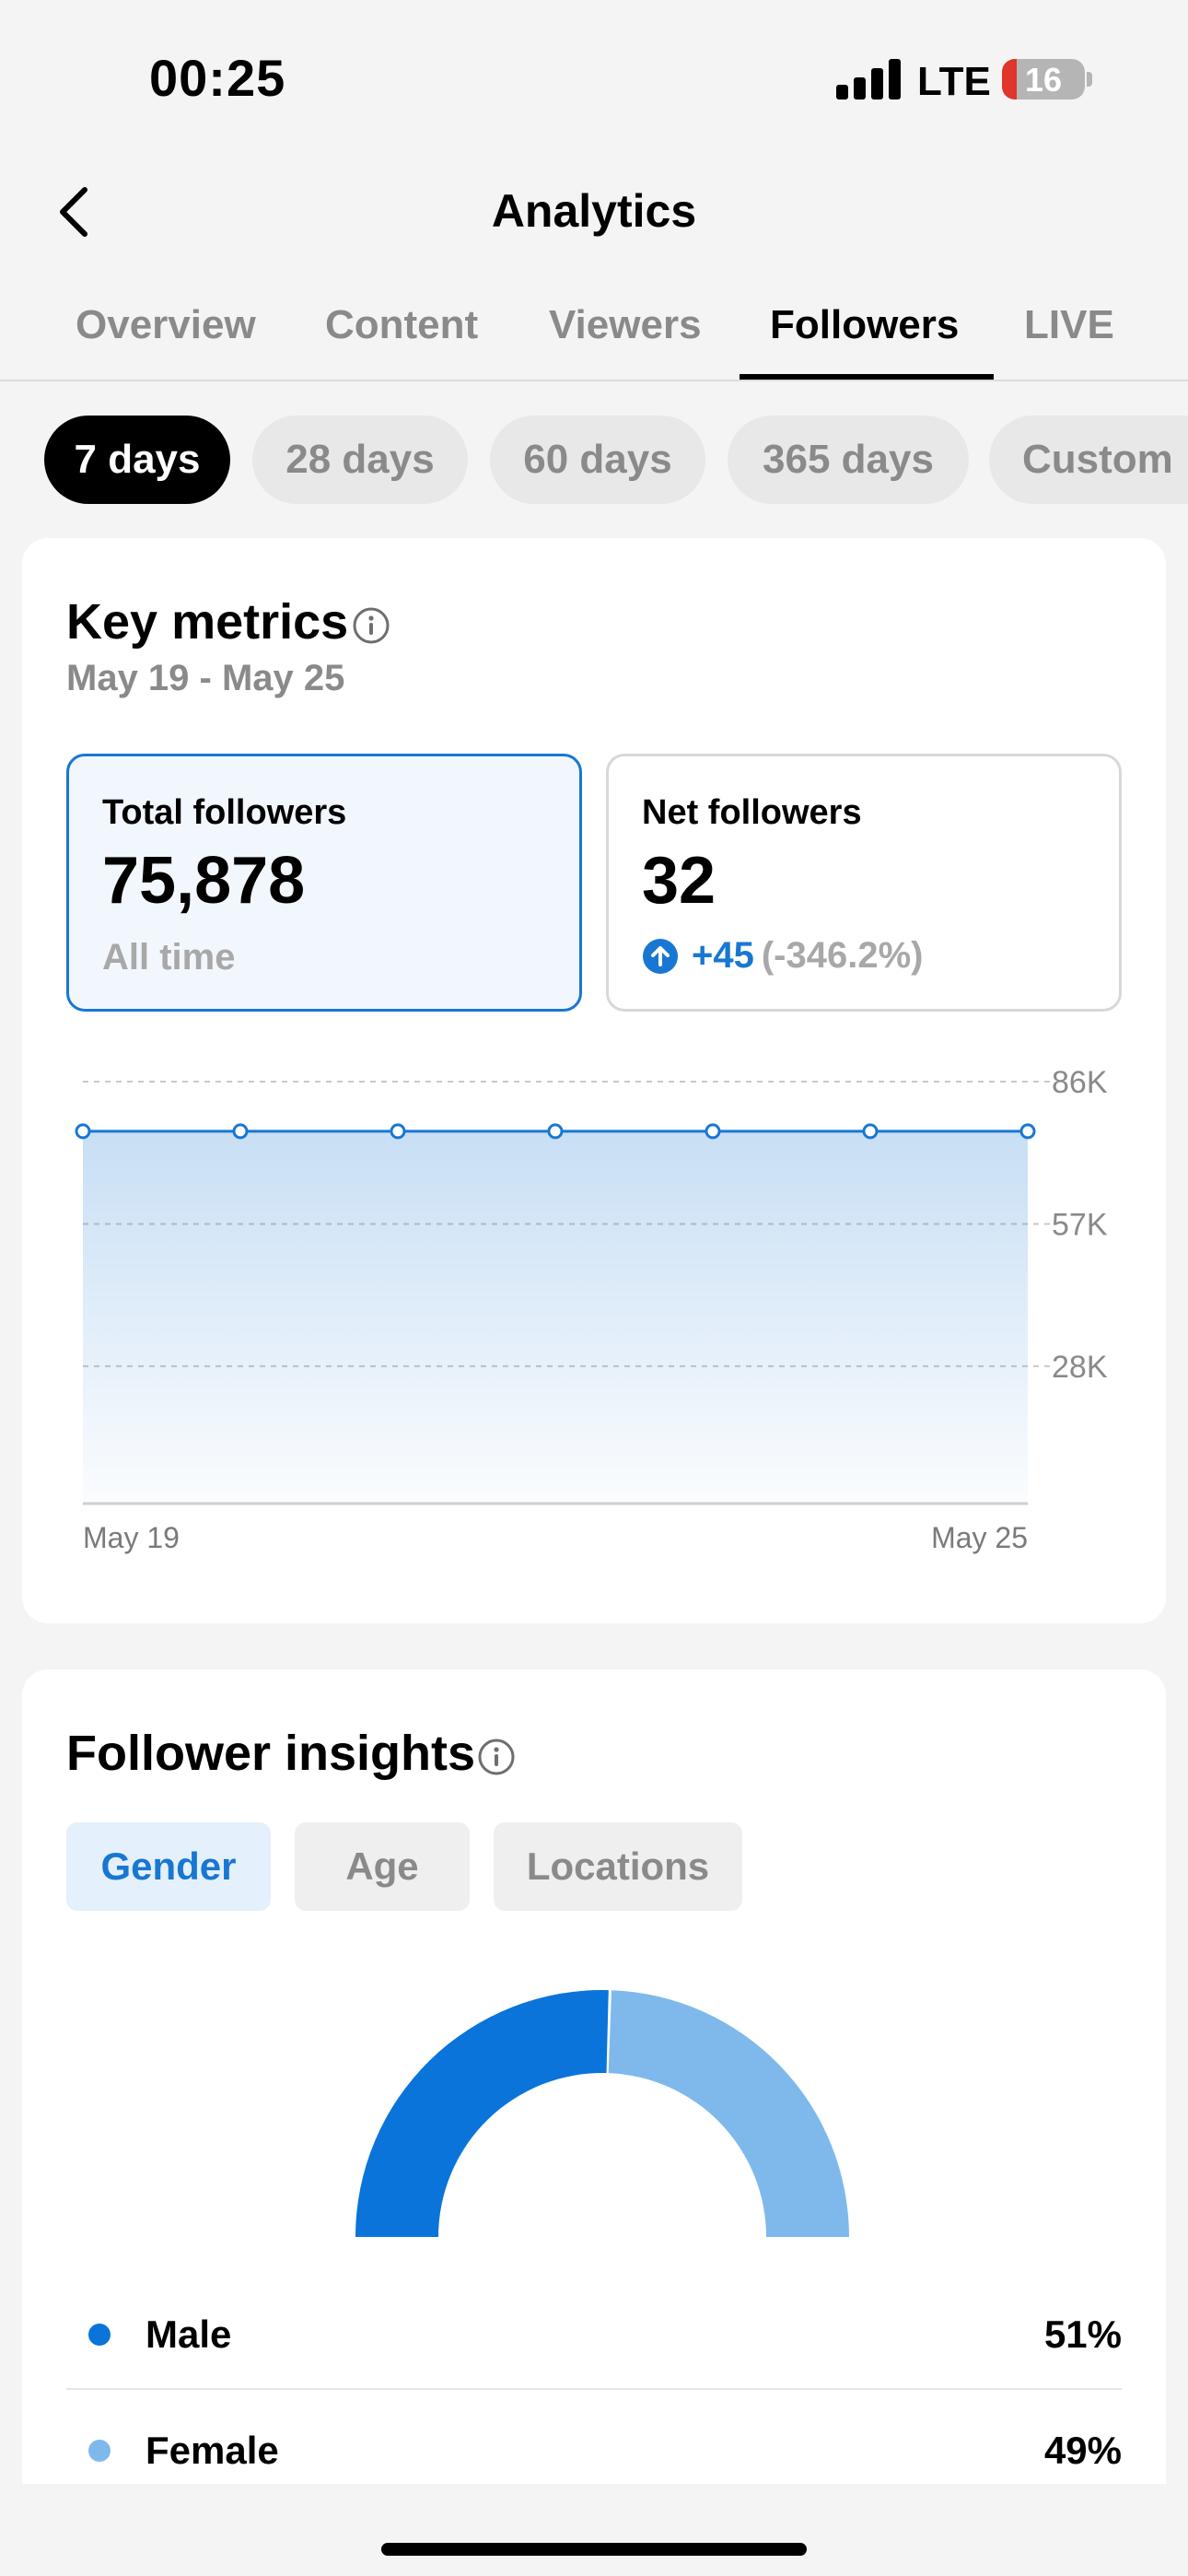  What do you see at coordinates (848, 460) in the screenshot?
I see `period-365-days: 365 days` at bounding box center [848, 460].